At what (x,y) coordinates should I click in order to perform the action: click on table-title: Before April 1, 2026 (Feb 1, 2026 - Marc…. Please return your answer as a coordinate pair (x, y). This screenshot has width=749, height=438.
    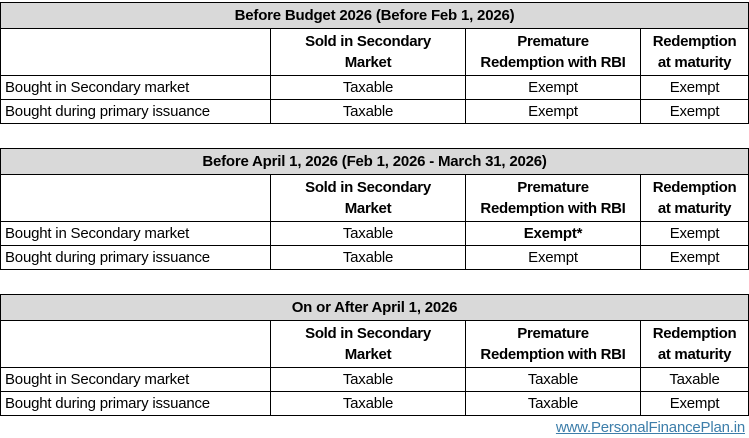
    Looking at the image, I should click on (374, 161).